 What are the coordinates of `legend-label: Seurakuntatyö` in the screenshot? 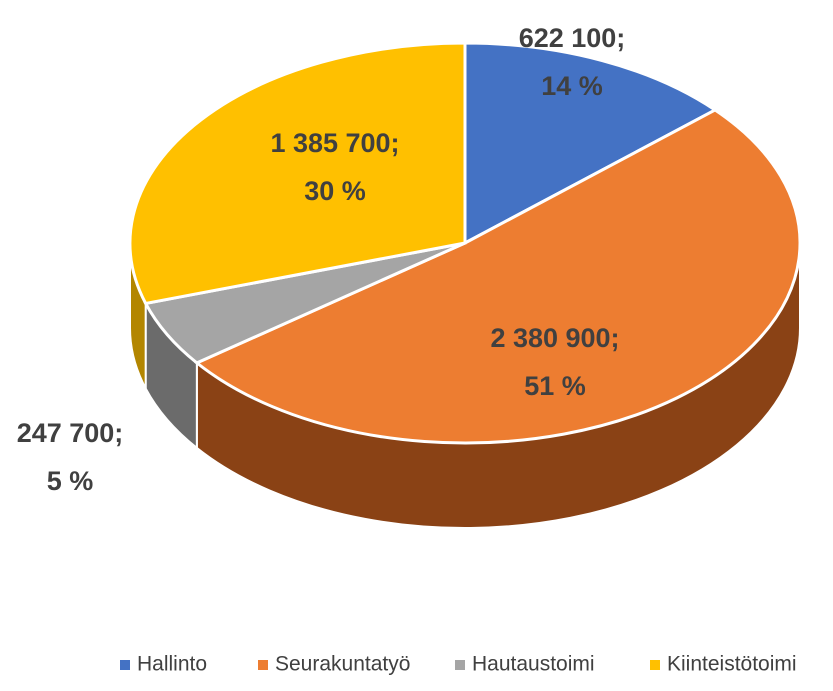 It's located at (342, 664).